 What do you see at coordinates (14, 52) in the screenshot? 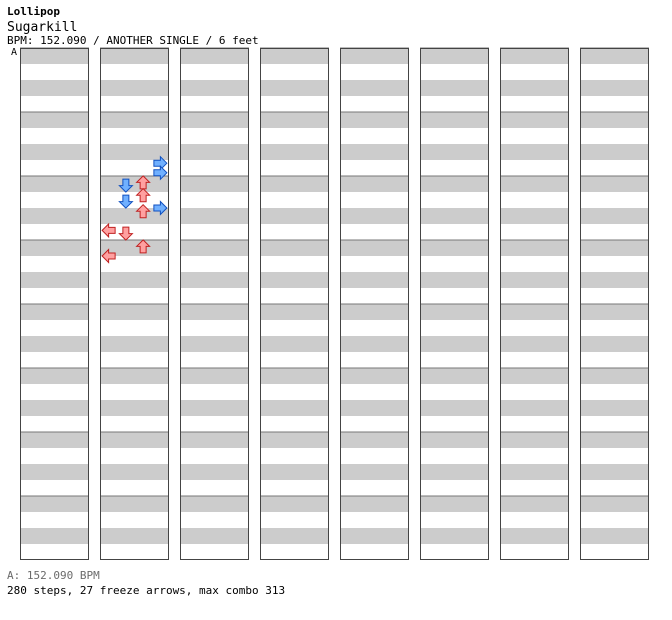
I see `section-marker: A` at bounding box center [14, 52].